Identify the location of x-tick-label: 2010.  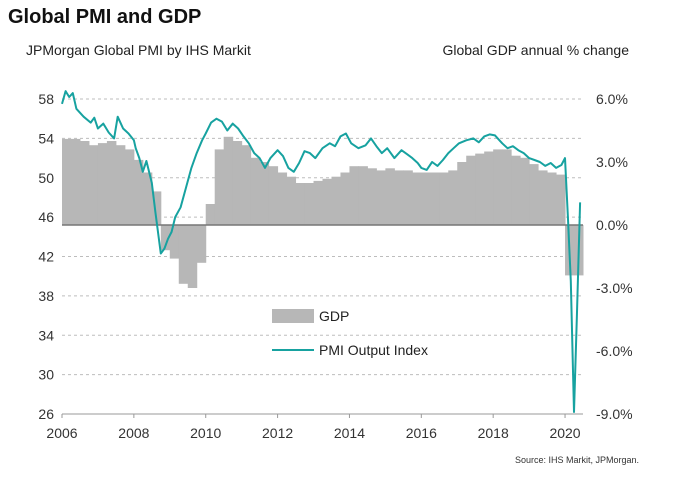
(205, 433).